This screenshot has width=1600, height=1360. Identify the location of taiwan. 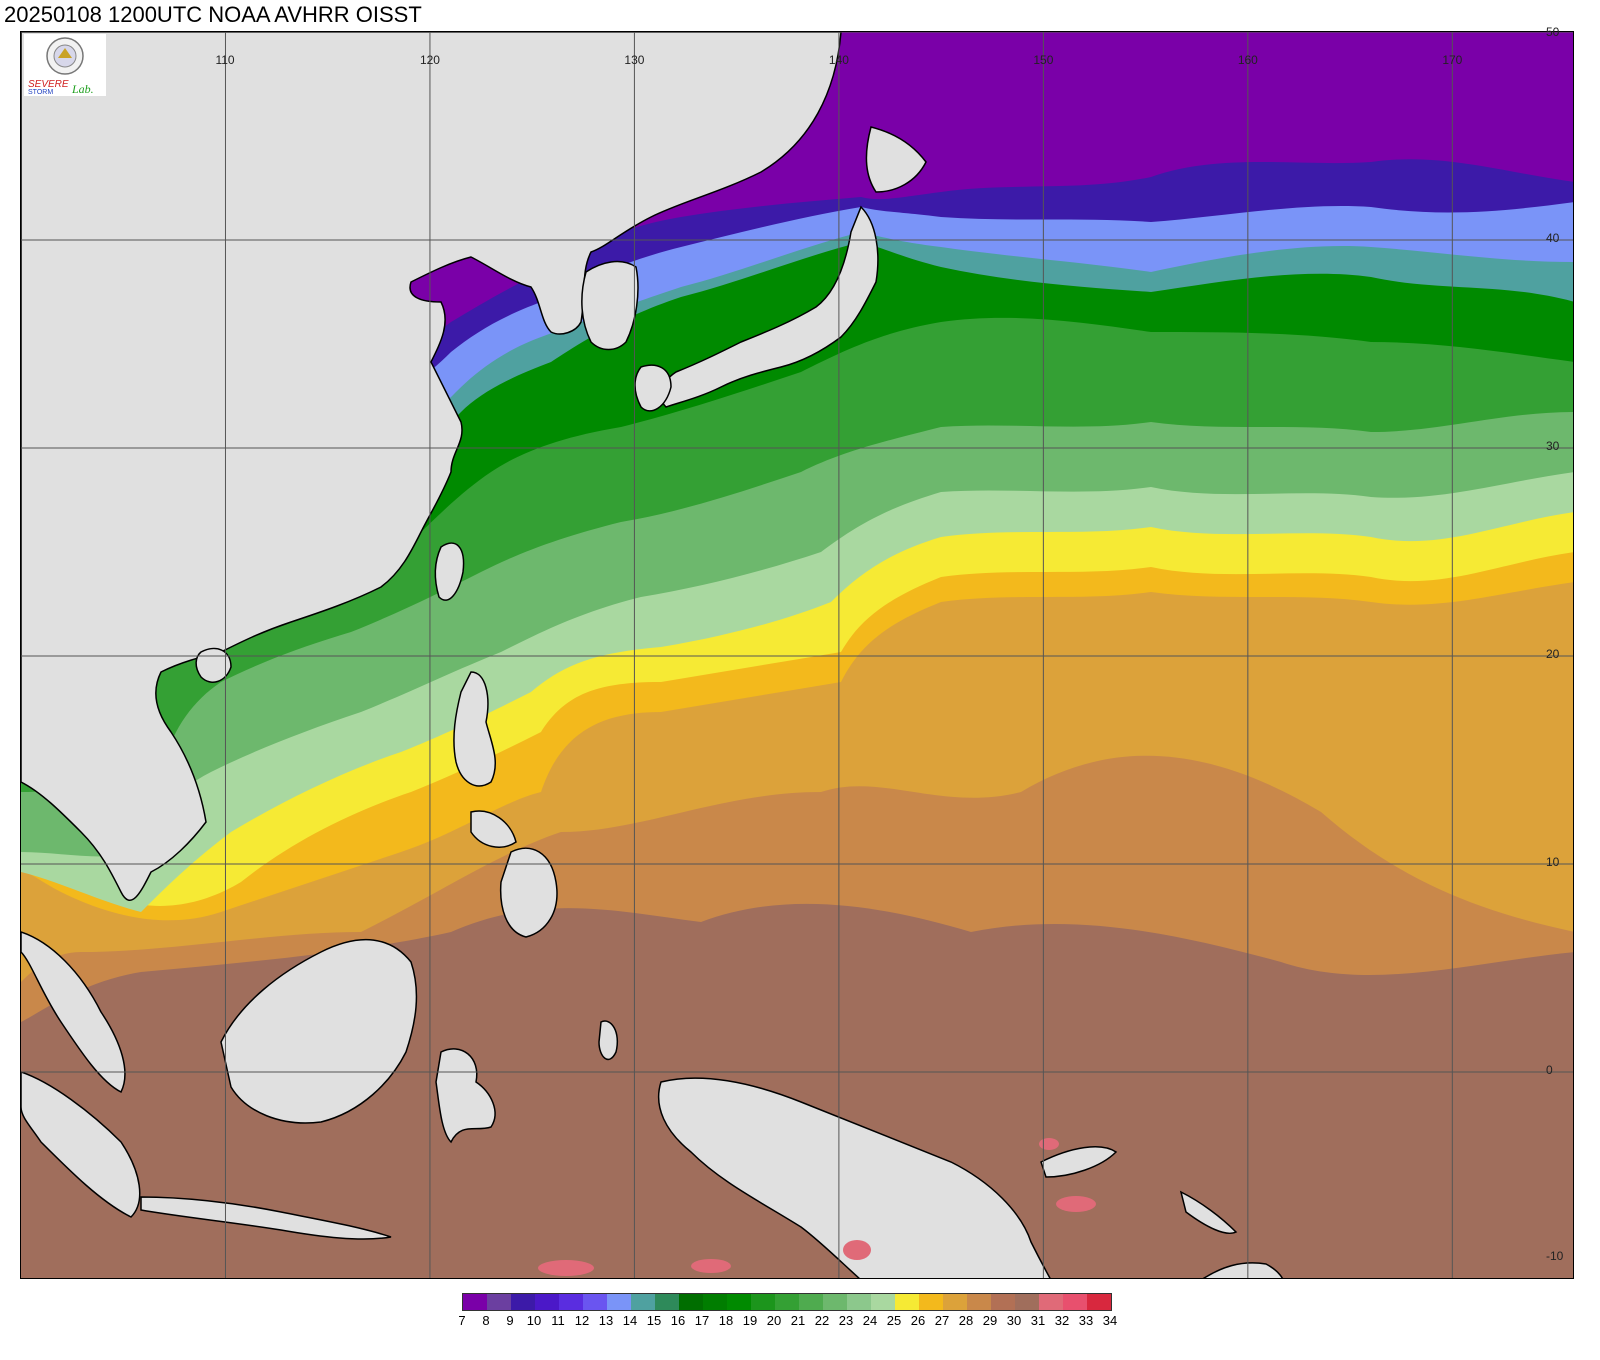
(449, 571).